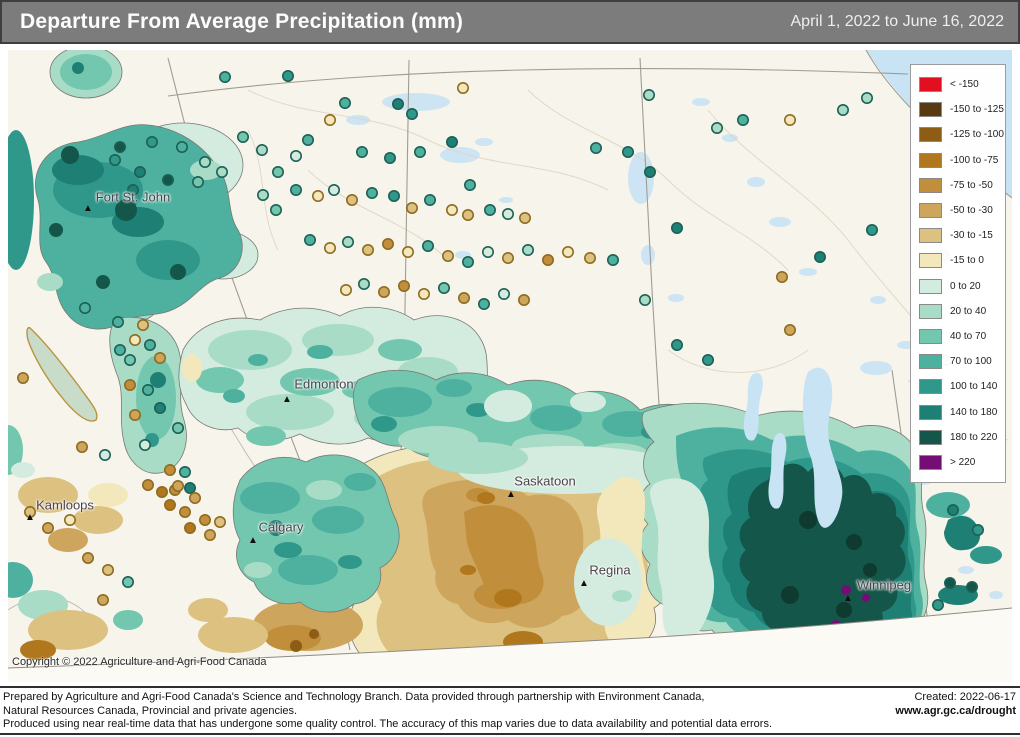 The width and height of the screenshot is (1020, 737). I want to click on legend-entry: 70 to 100, so click(959, 361).